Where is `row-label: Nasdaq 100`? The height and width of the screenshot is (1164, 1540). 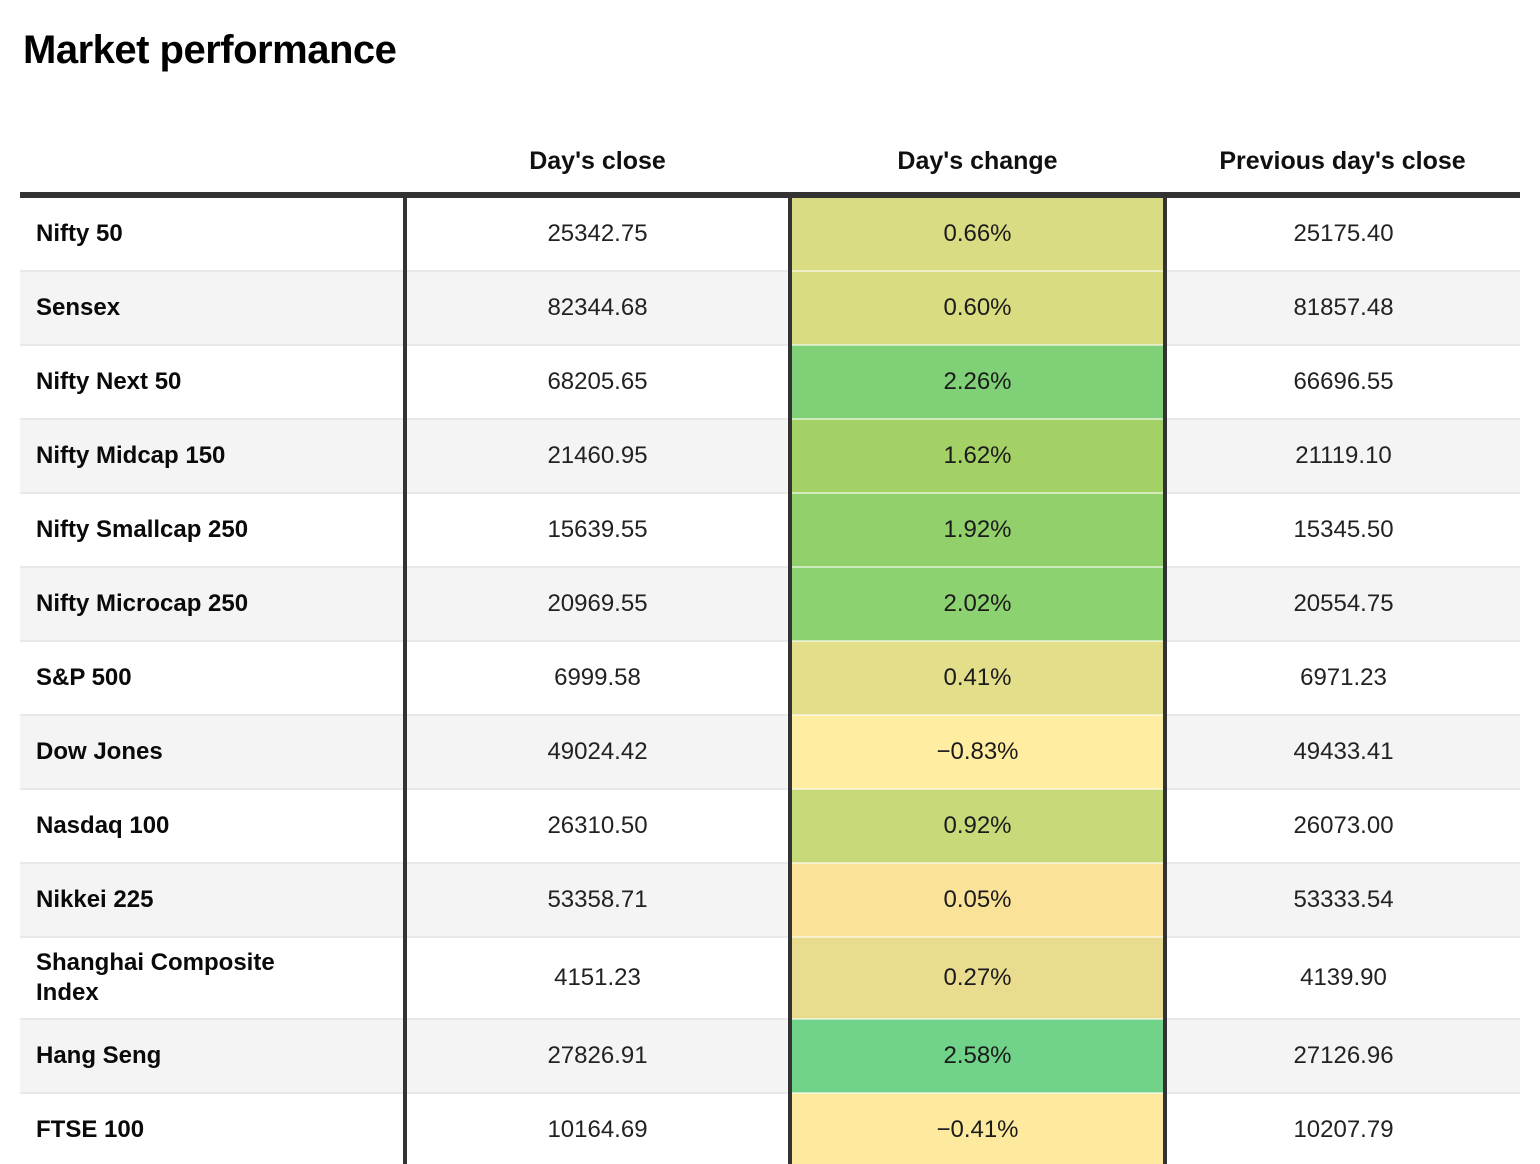
row-label: Nasdaq 100 is located at coordinates (213, 825).